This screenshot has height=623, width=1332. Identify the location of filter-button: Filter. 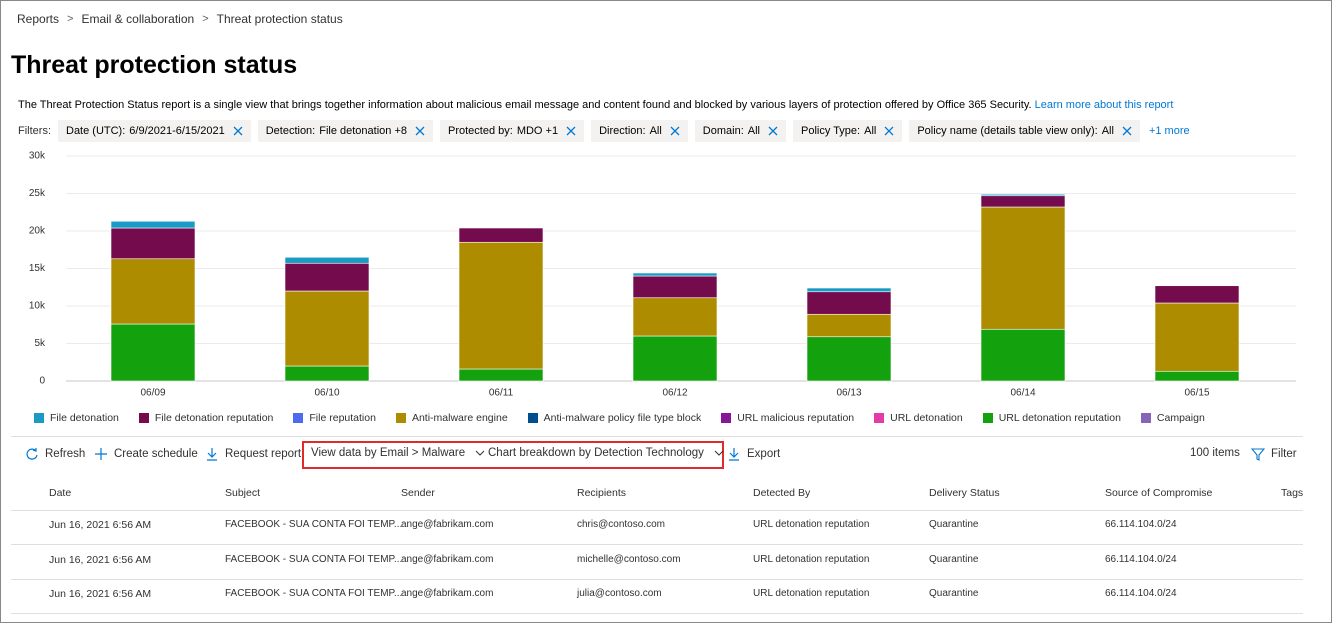
(1274, 454).